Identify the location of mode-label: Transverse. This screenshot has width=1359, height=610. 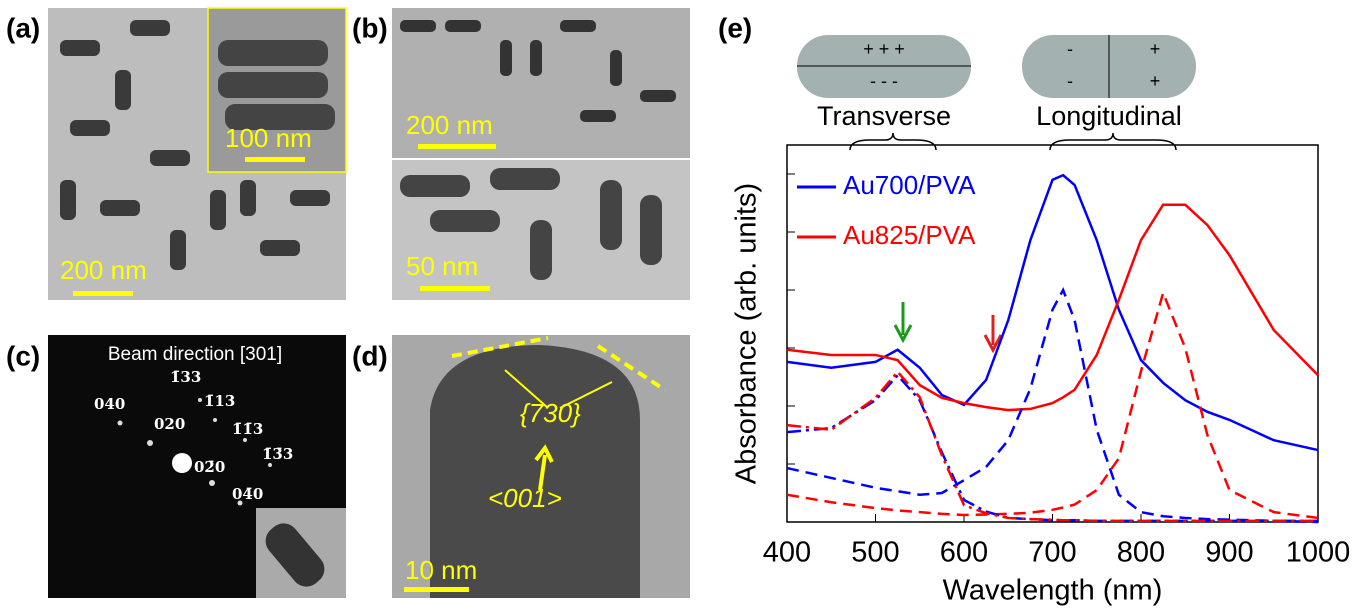
(884, 116).